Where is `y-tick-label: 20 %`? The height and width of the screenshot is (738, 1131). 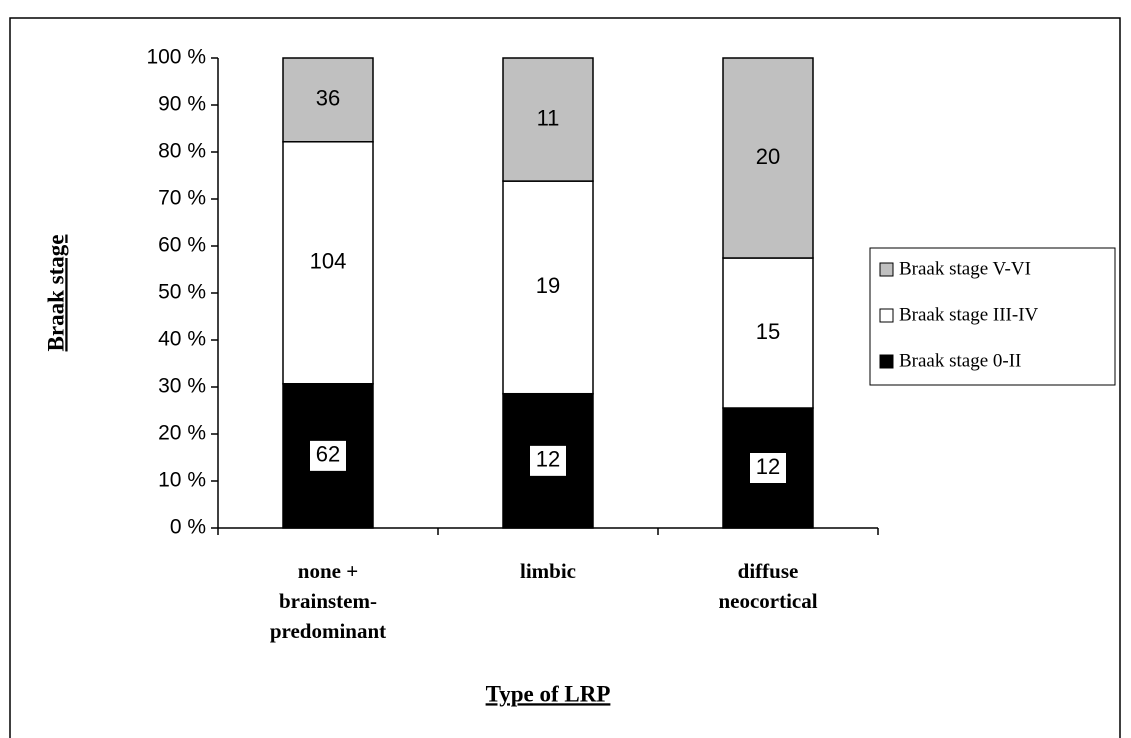
y-tick-label: 20 % is located at coordinates (182, 433).